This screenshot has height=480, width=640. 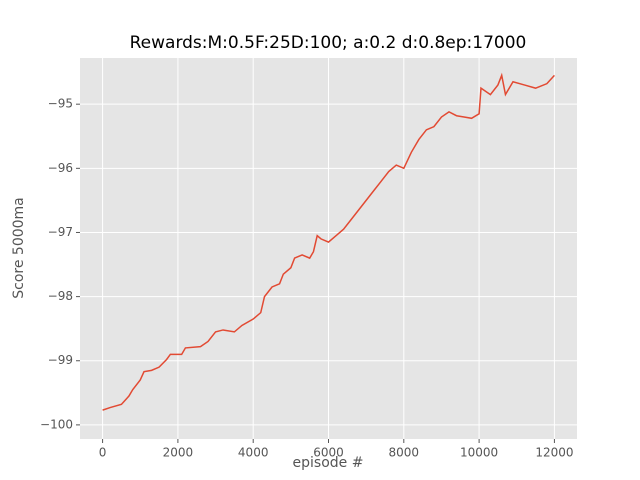 I want to click on y-tick-label: −99, so click(x=60, y=360).